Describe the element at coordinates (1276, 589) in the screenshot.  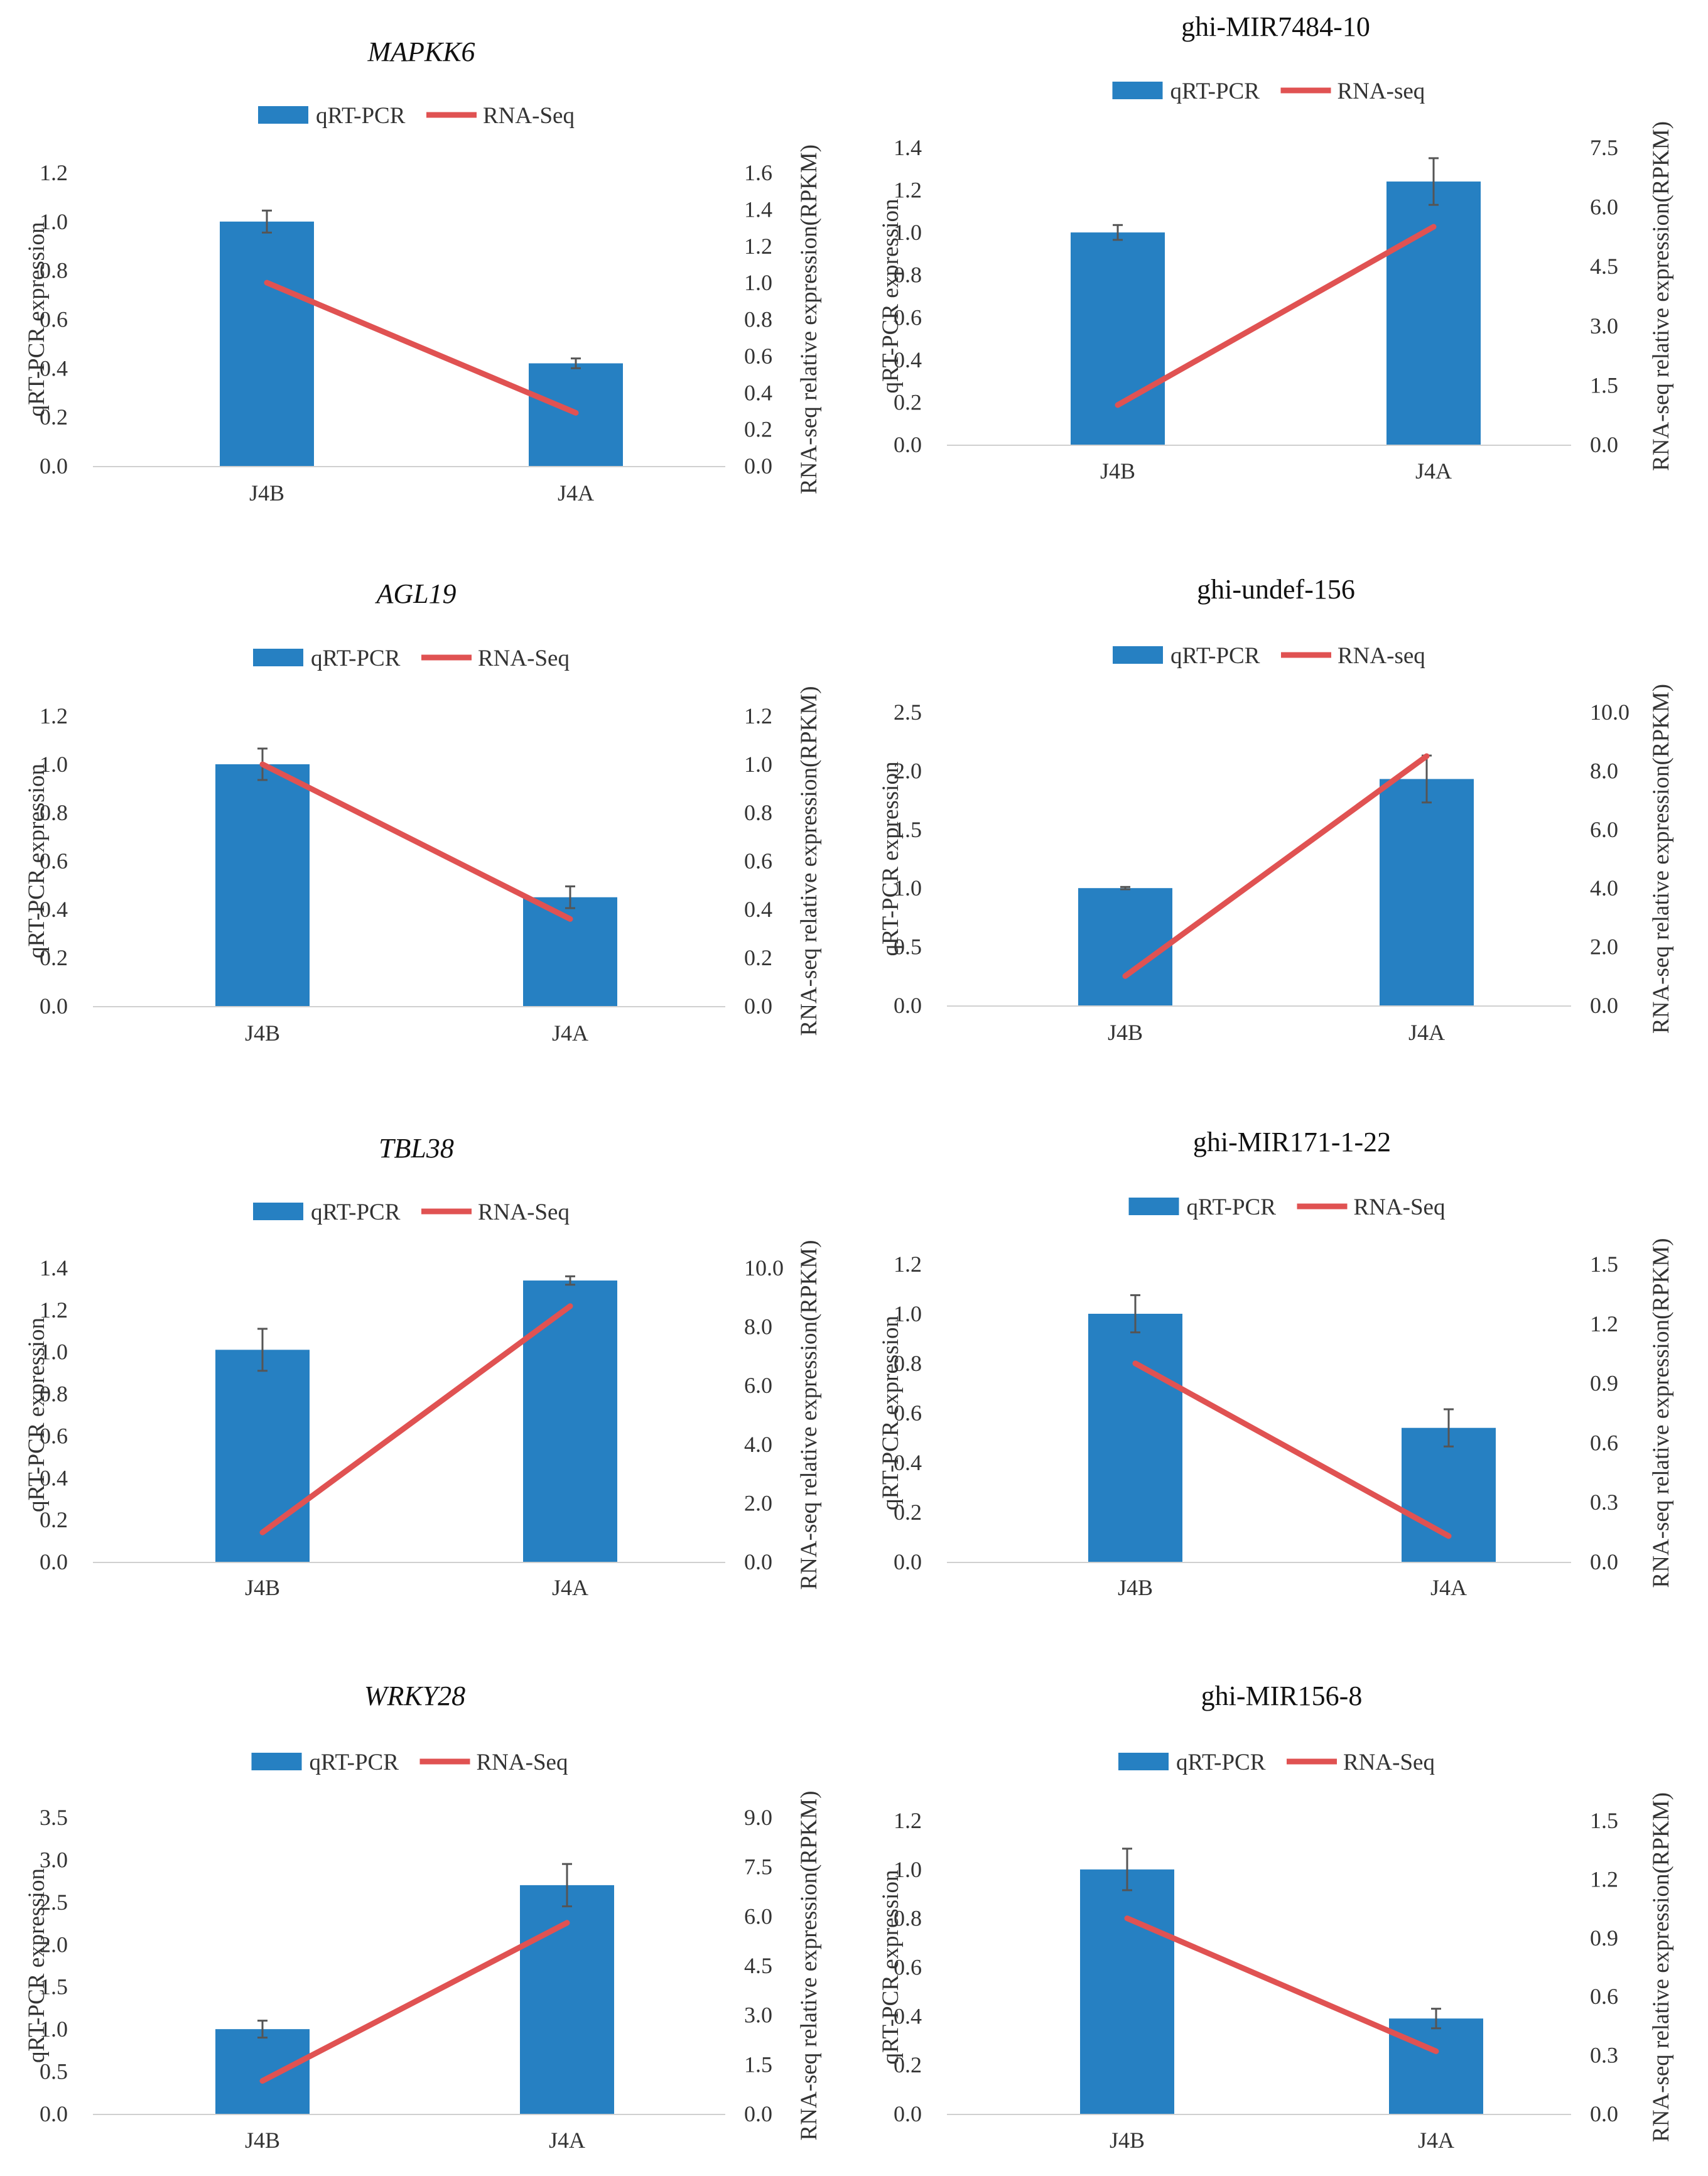
I see `chart-title: ghi-undef-156` at that location.